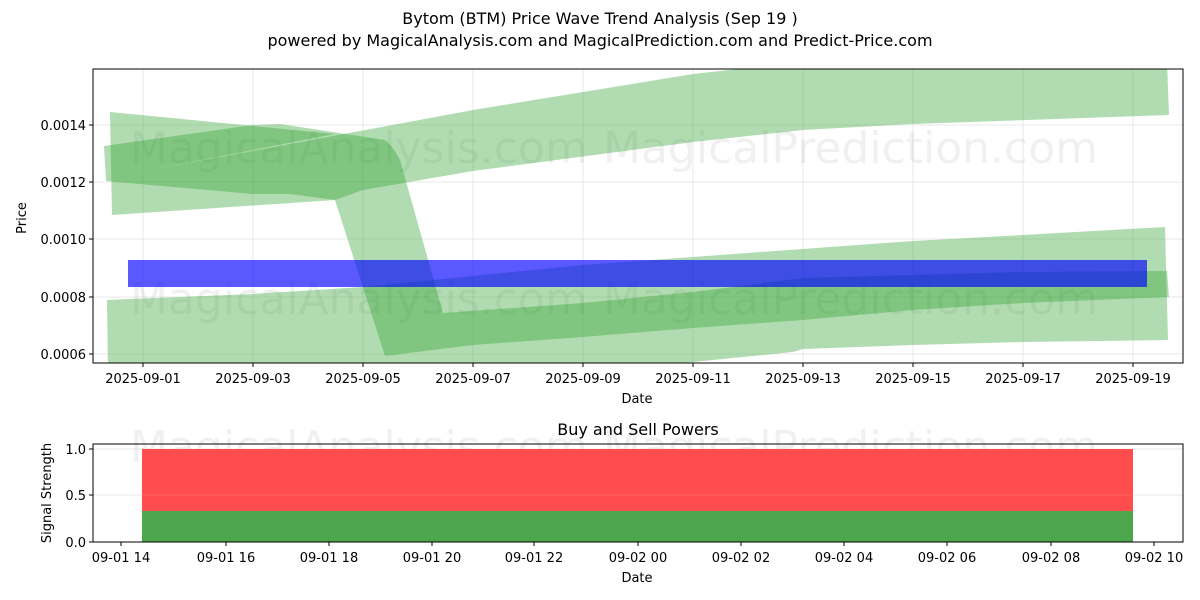 The height and width of the screenshot is (600, 1200). I want to click on y-axis-label: Signal Strength, so click(47, 493).